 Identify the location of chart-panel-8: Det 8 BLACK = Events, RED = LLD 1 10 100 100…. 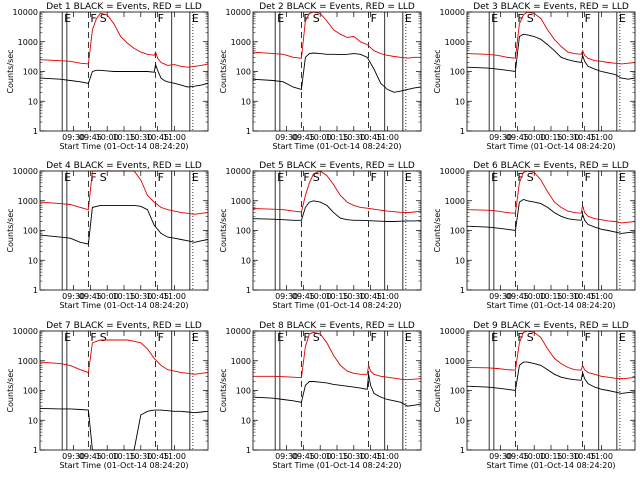
(320, 395).